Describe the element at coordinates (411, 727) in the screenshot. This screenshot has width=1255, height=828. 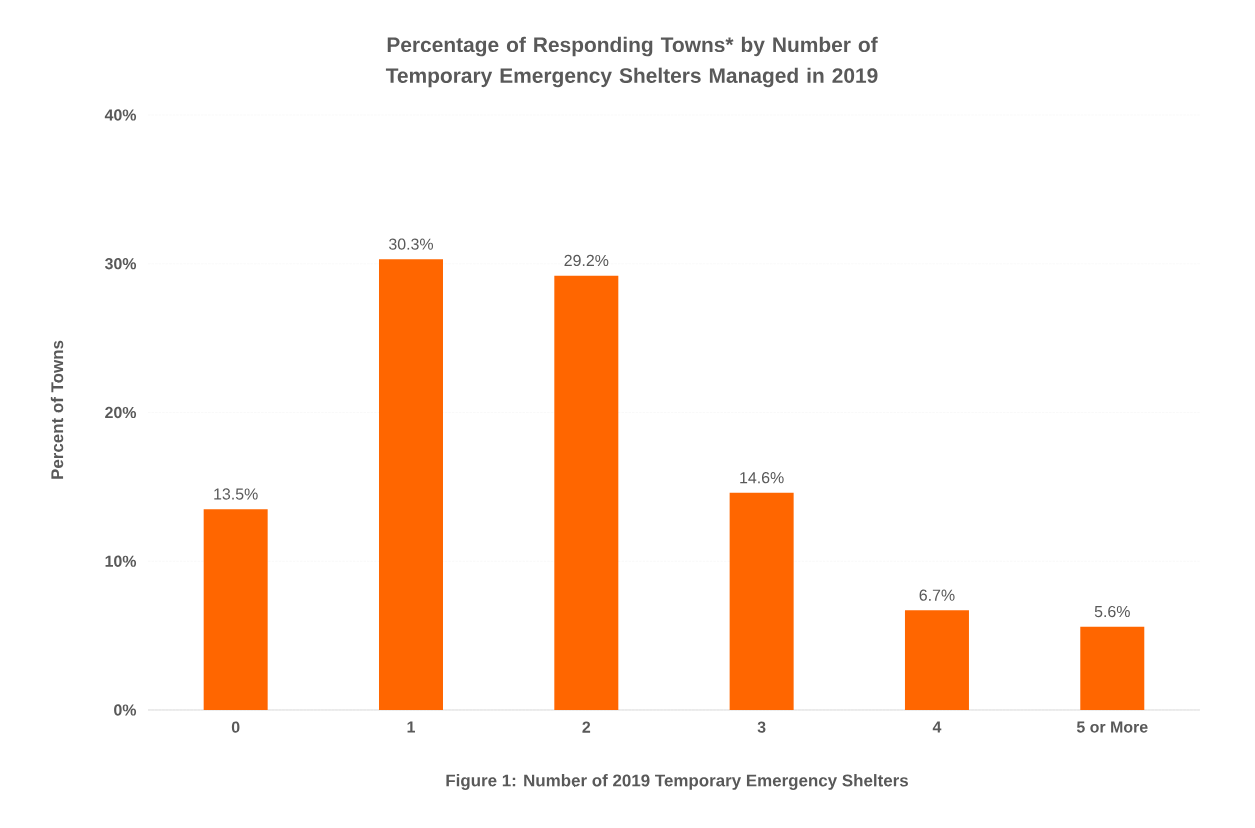
I see `x-tick-label: 1` at that location.